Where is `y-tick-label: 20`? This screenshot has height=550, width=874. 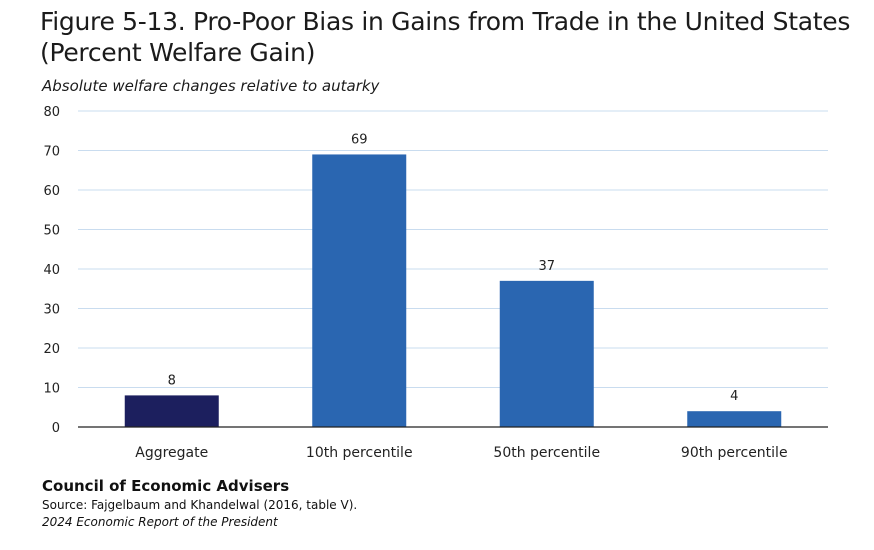
y-tick-label: 20 is located at coordinates (51, 349).